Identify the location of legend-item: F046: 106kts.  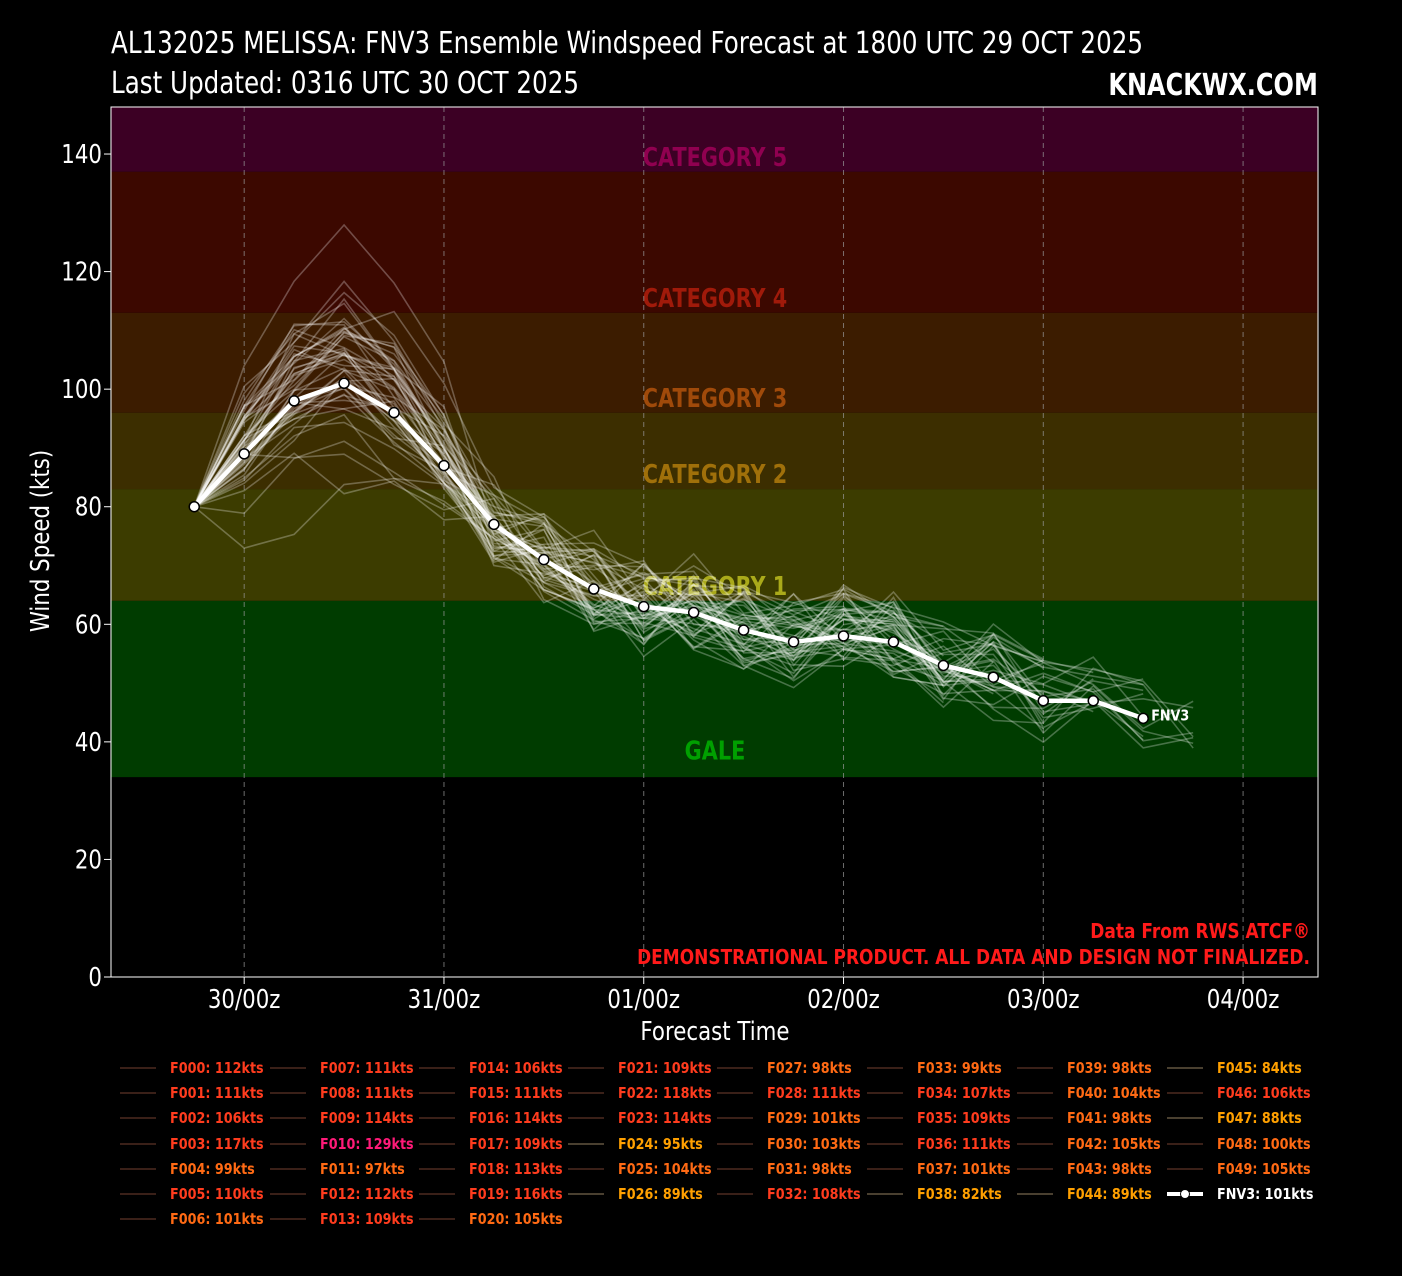
(1247, 1093).